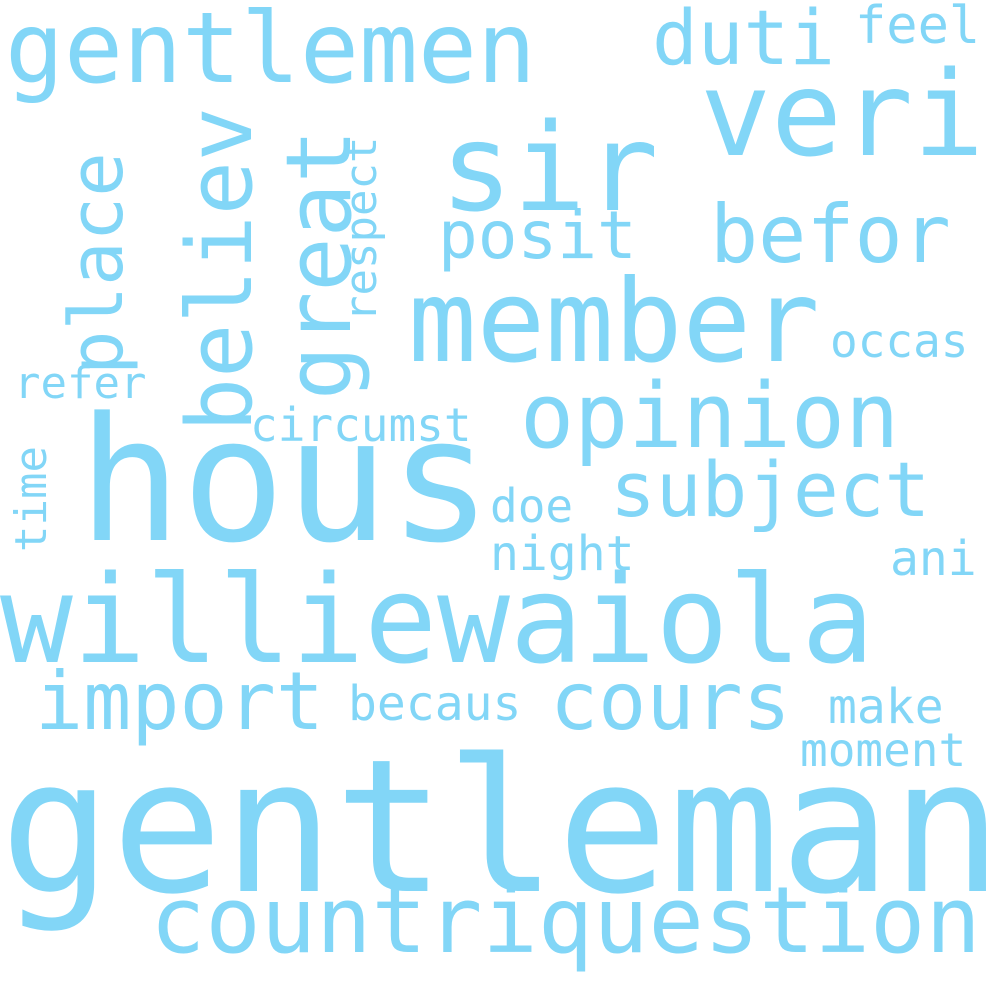 This screenshot has width=1000, height=1000. What do you see at coordinates (842, 114) in the screenshot?
I see `word-veri: veri` at bounding box center [842, 114].